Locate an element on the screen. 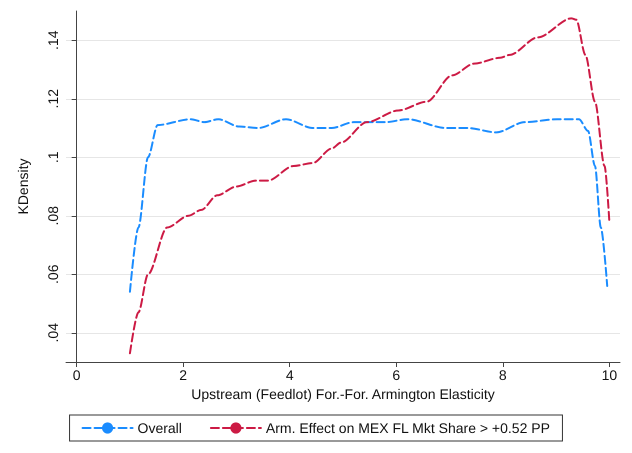  y-tick-label: .08 is located at coordinates (53, 216).